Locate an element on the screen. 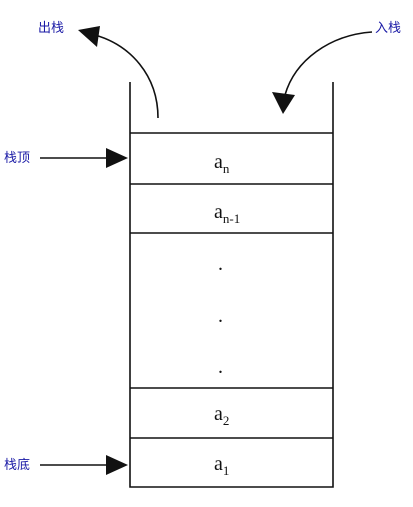 The height and width of the screenshot is (507, 413). cell-a1: a1 is located at coordinates (221, 465).